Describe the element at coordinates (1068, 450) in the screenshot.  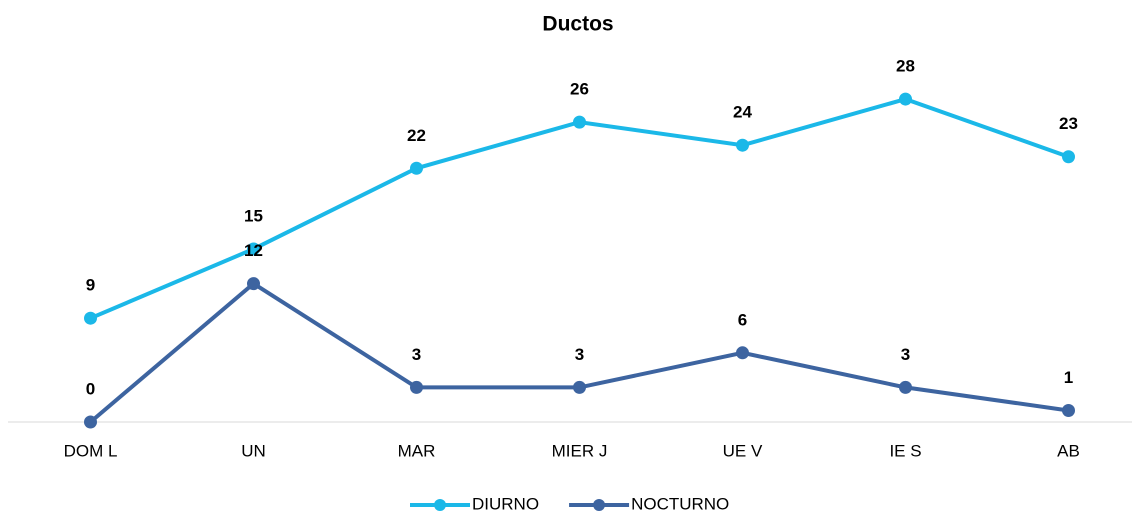
I see `x-tick-label: AB` at that location.